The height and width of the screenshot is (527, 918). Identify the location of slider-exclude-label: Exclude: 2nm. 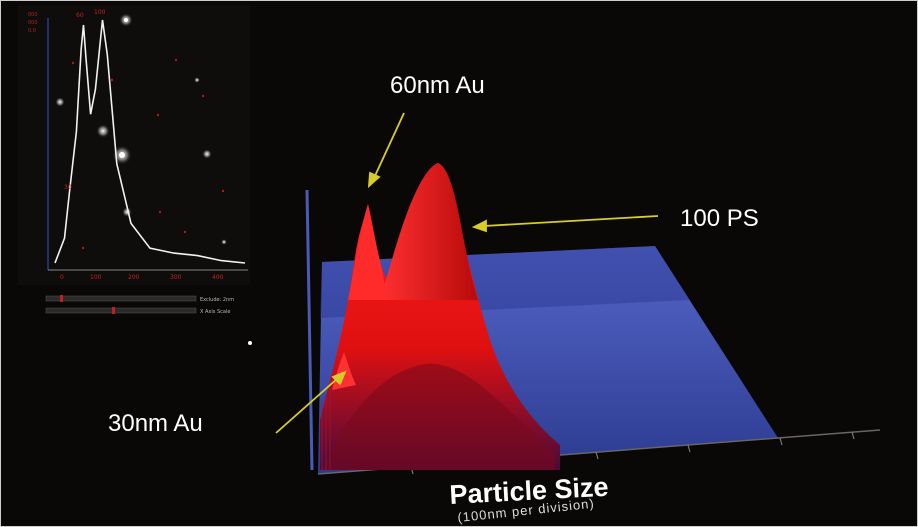
(217, 300).